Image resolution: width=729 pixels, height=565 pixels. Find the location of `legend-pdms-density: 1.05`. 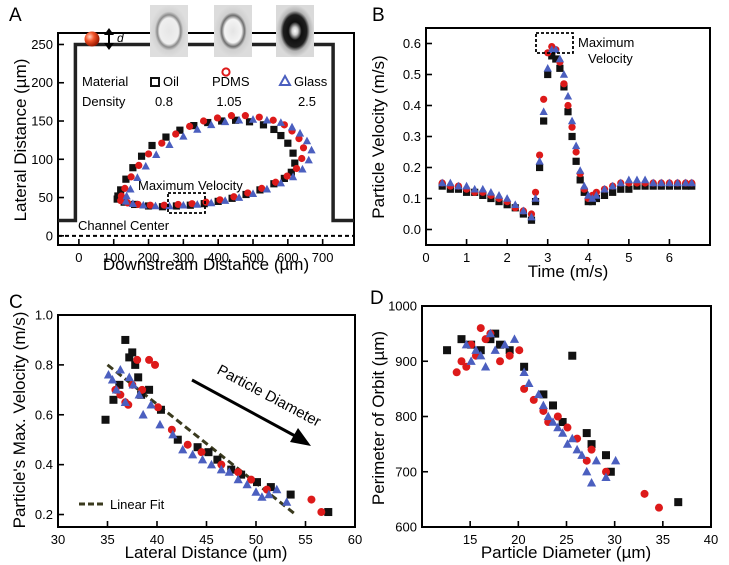

legend-pdms-density: 1.05 is located at coordinates (228, 101).